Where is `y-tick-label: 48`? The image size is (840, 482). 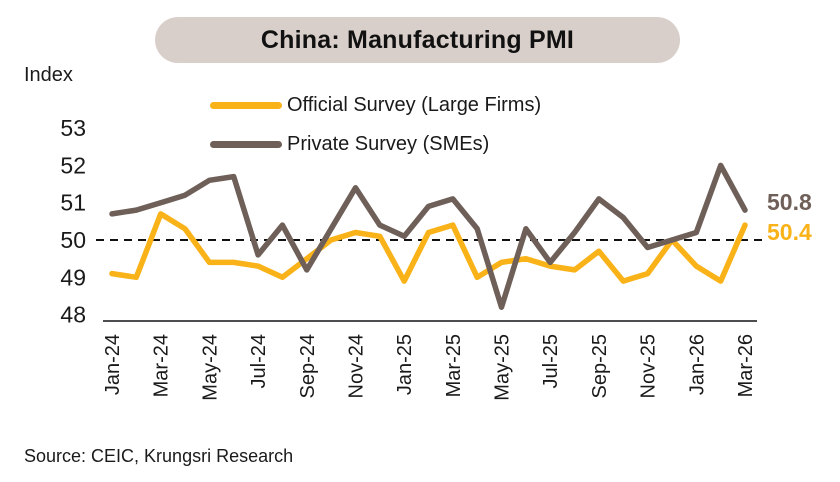 y-tick-label: 48 is located at coordinates (73, 315).